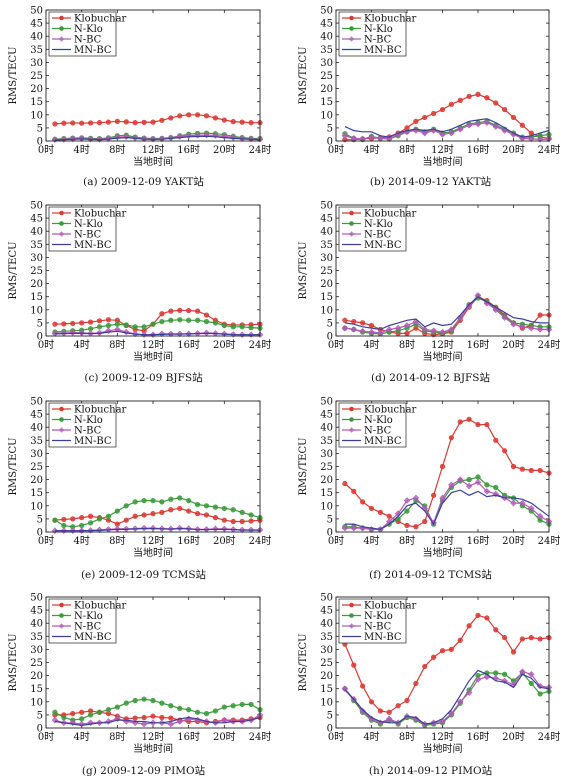 The height and width of the screenshot is (778, 575). I want to click on series-line-klobuchar, so click(157, 119).